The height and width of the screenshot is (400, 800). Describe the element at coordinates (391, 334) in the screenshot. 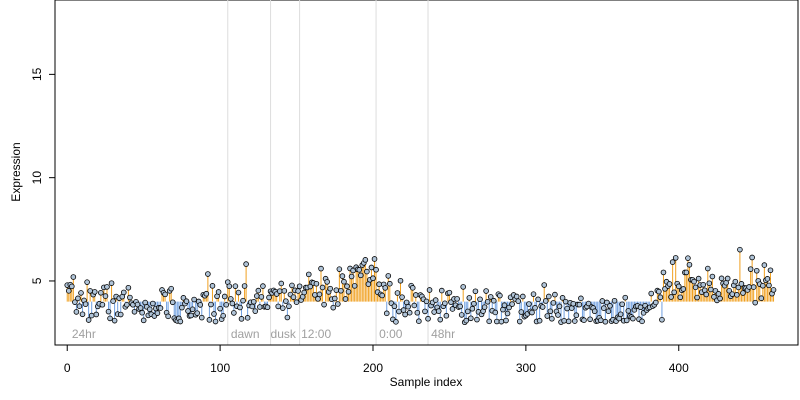

I see `time-annotation: 0:00` at that location.